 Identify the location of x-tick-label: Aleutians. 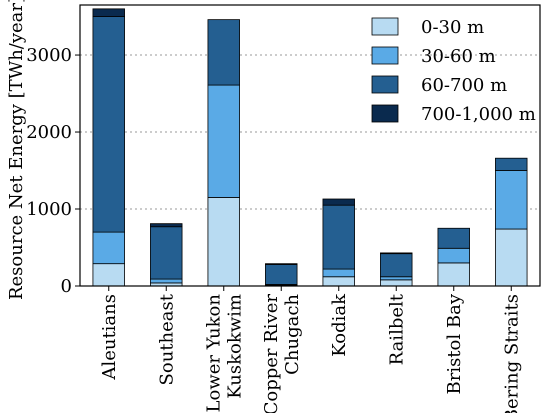
(109, 337).